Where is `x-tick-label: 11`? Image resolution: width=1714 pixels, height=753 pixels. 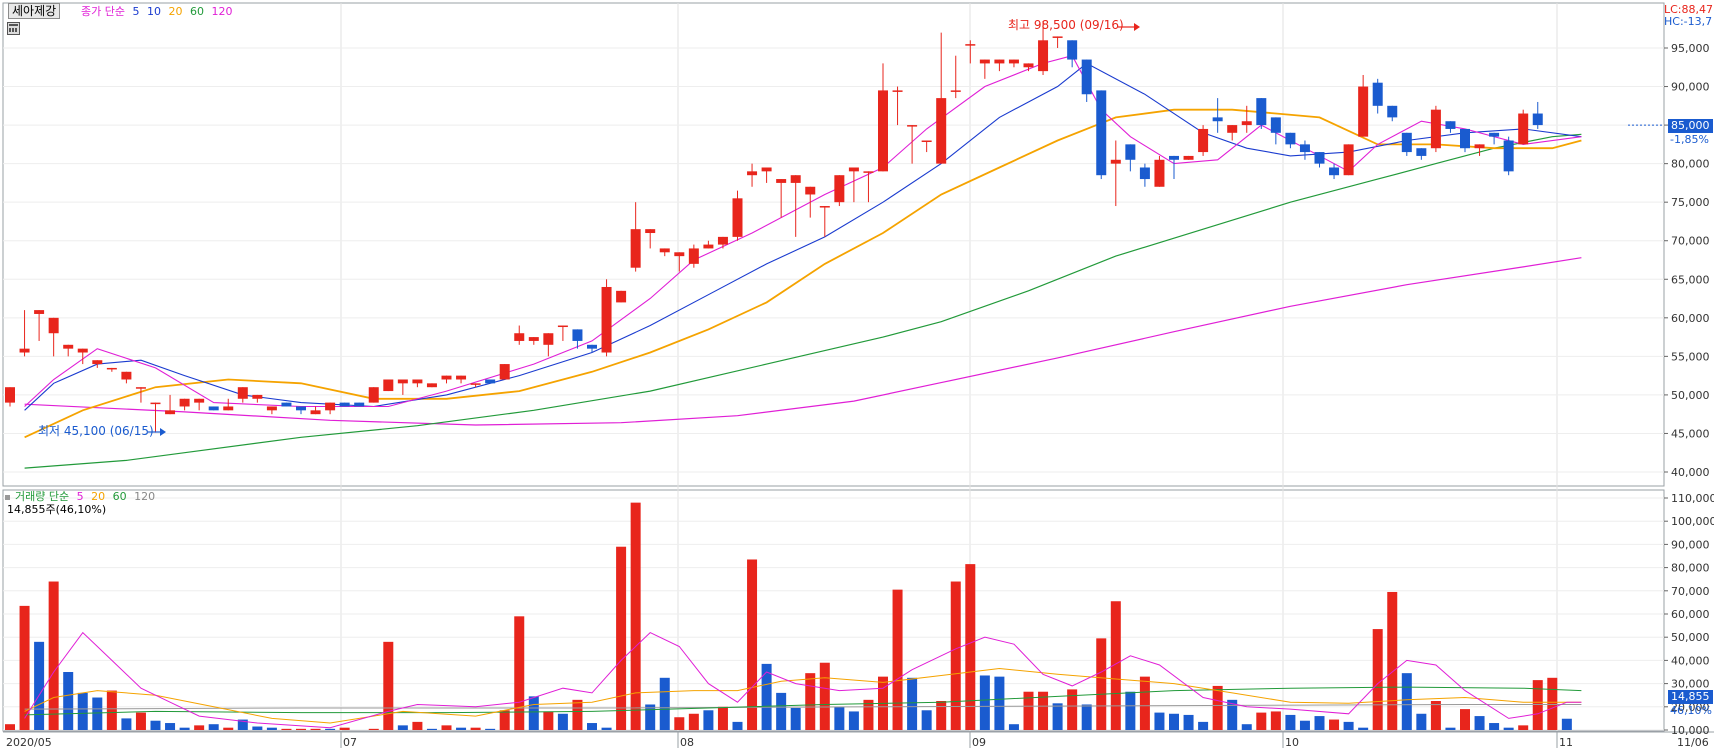 x-tick-label: 11 is located at coordinates (1566, 742).